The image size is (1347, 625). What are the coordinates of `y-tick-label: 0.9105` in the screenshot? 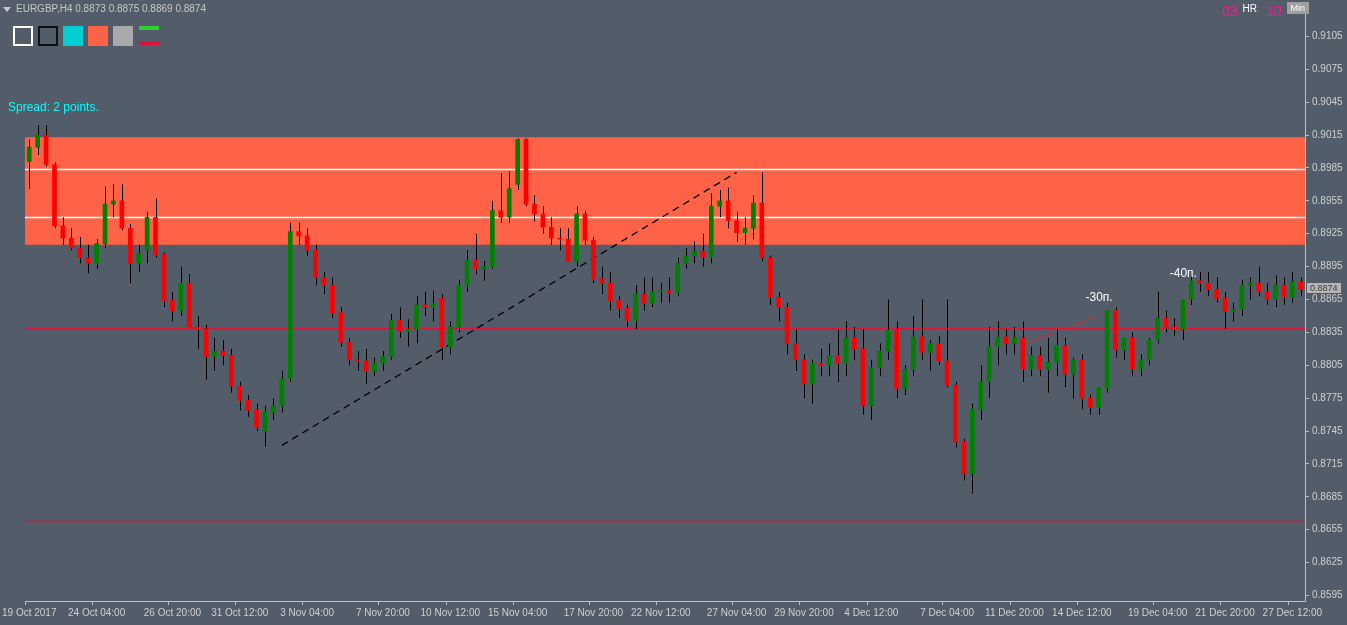 It's located at (1328, 36).